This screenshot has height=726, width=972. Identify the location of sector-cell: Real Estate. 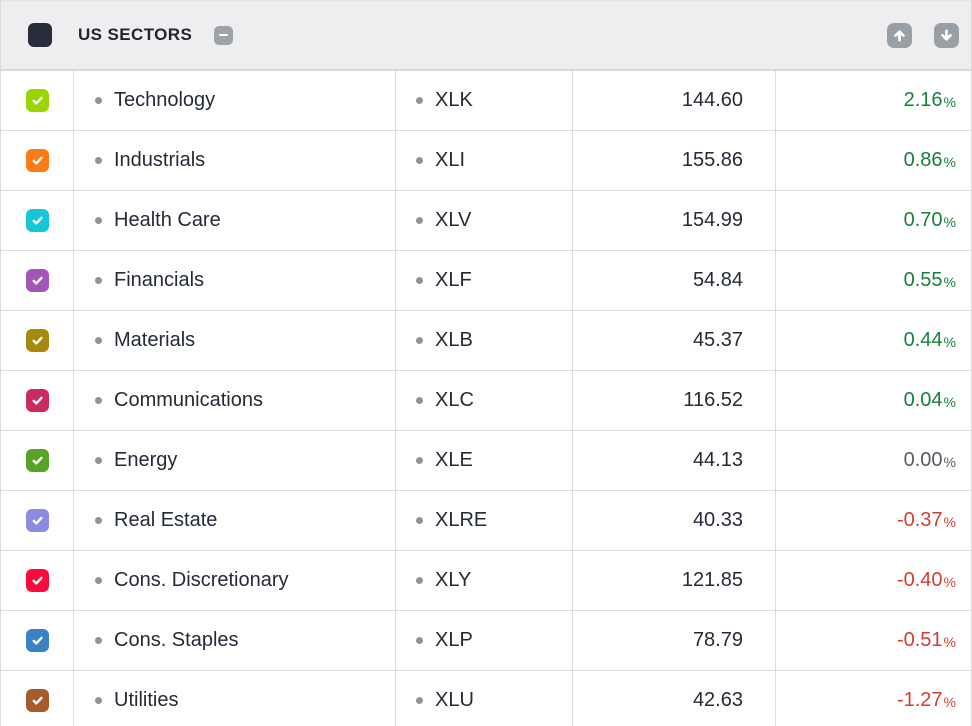
(235, 520).